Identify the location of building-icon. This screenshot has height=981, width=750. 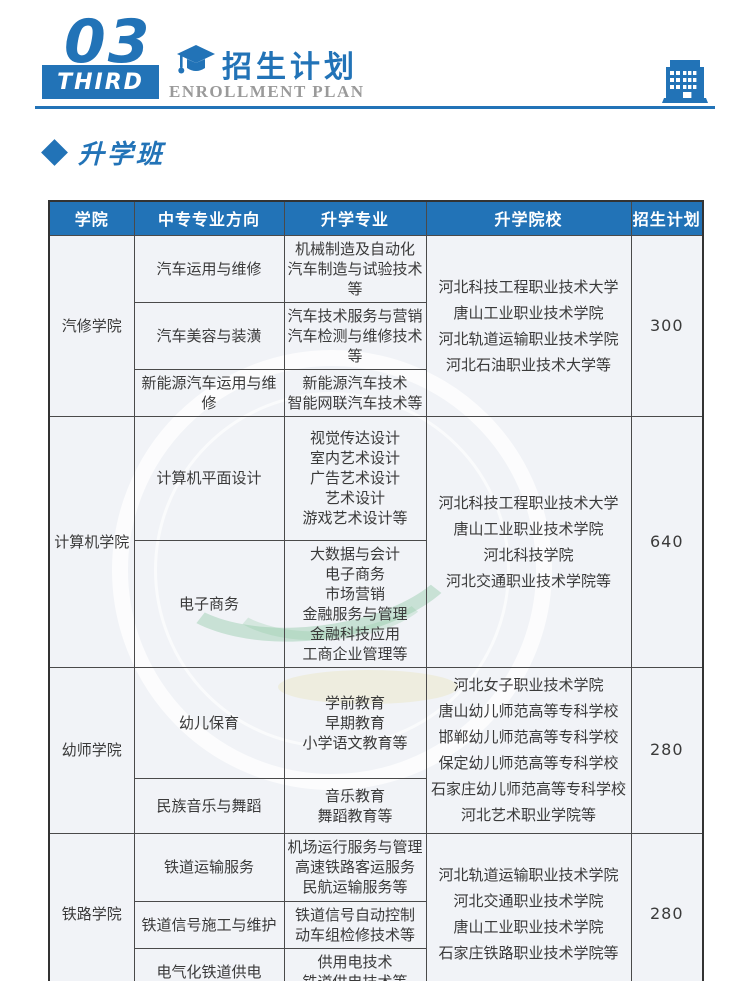
(685, 83).